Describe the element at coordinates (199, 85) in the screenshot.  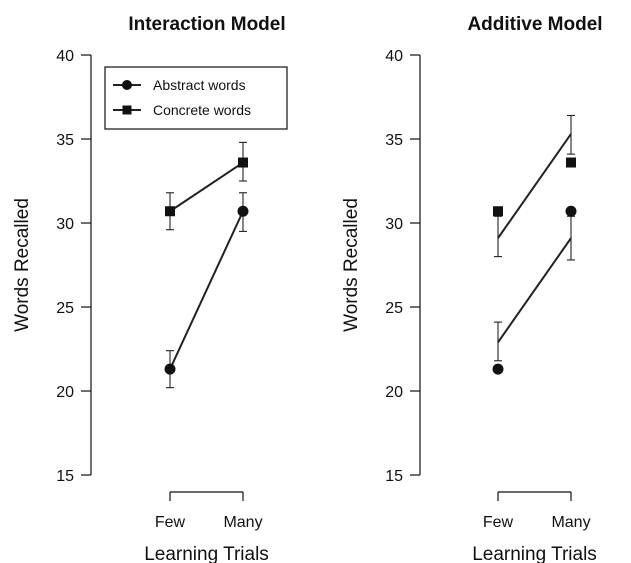
I see `legend-entry: Abstract words` at that location.